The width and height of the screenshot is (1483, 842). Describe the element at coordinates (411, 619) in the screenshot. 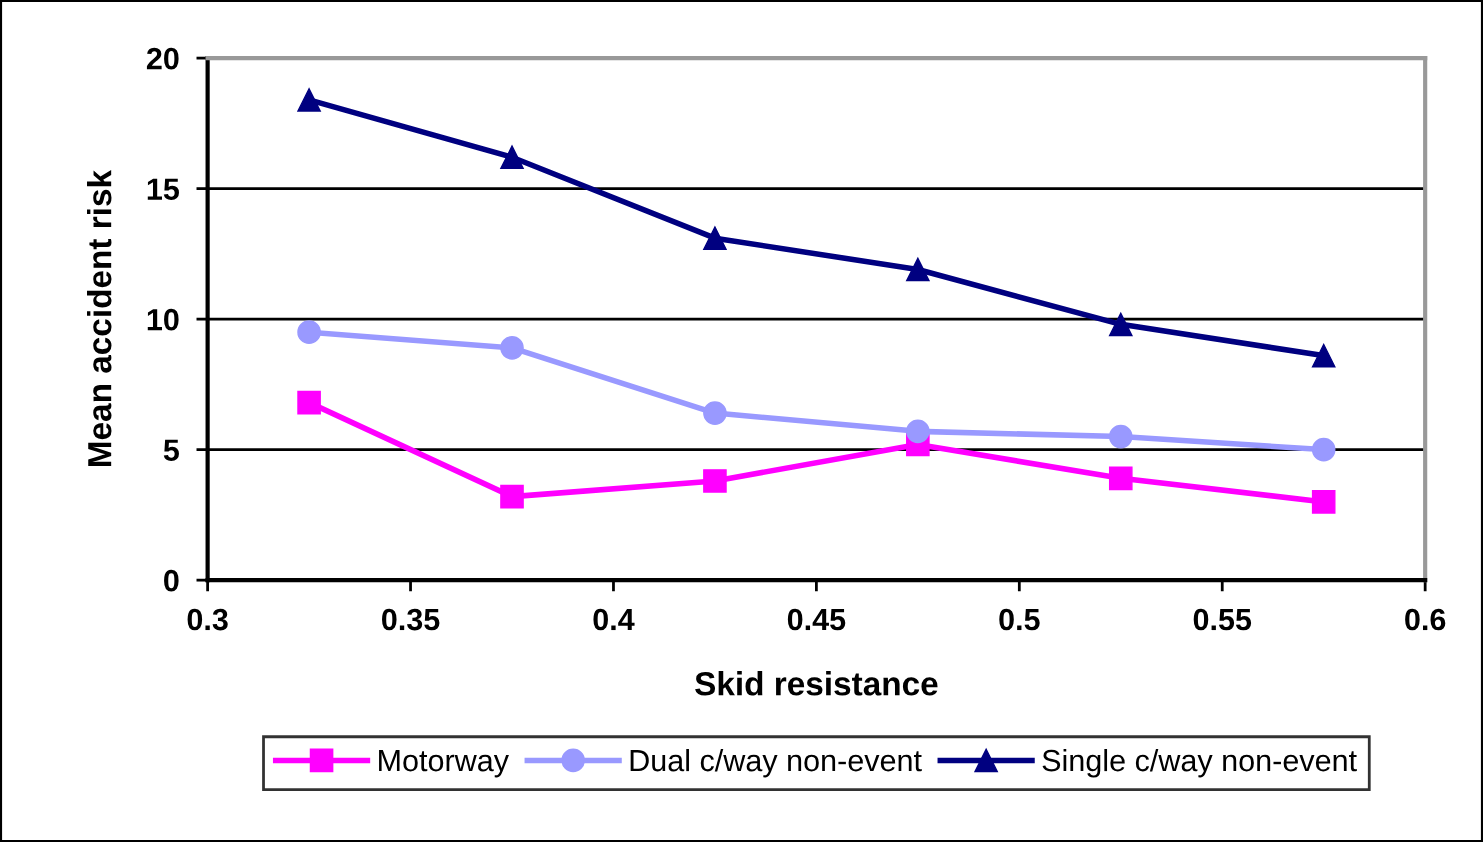

I see `x-tick-label: 0.35` at that location.